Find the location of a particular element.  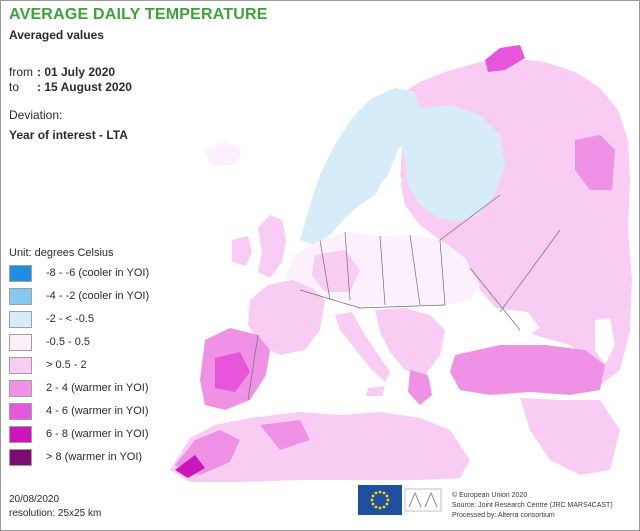

resolution: resolution: 25x25 km is located at coordinates (55, 513).